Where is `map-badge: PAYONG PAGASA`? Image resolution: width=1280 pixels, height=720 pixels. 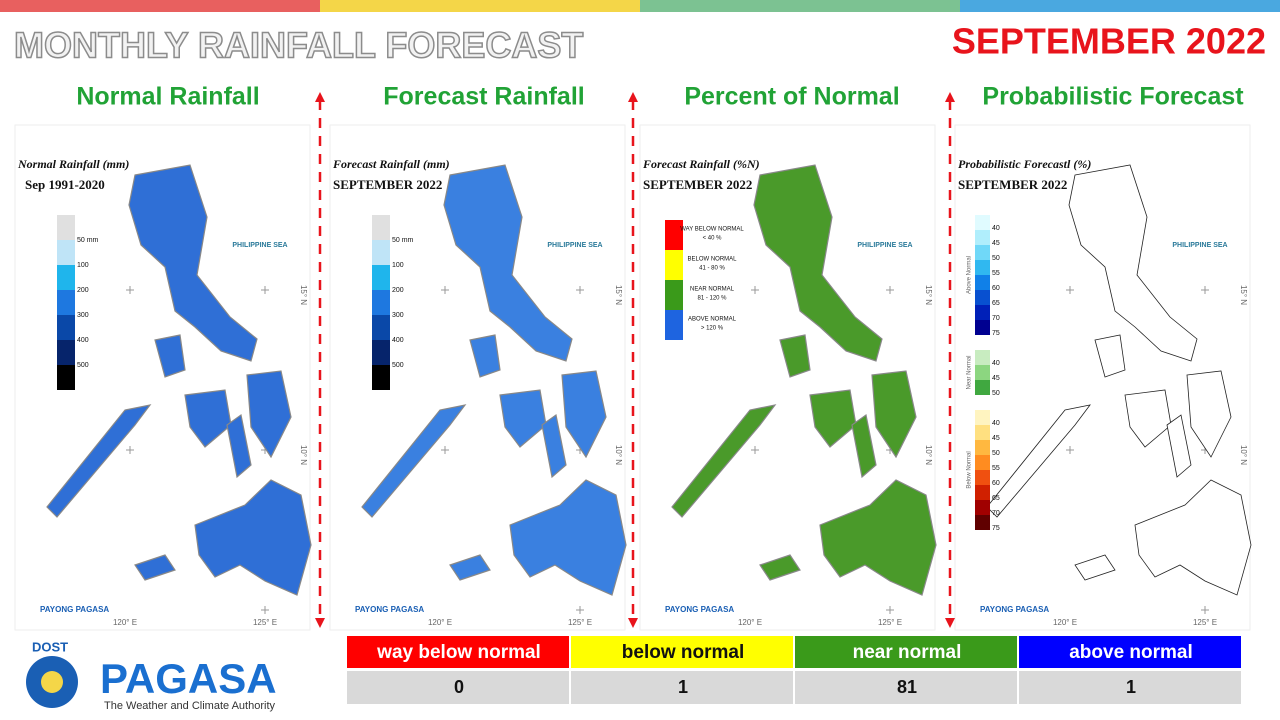
map-badge: PAYONG PAGASA is located at coordinates (74, 609).